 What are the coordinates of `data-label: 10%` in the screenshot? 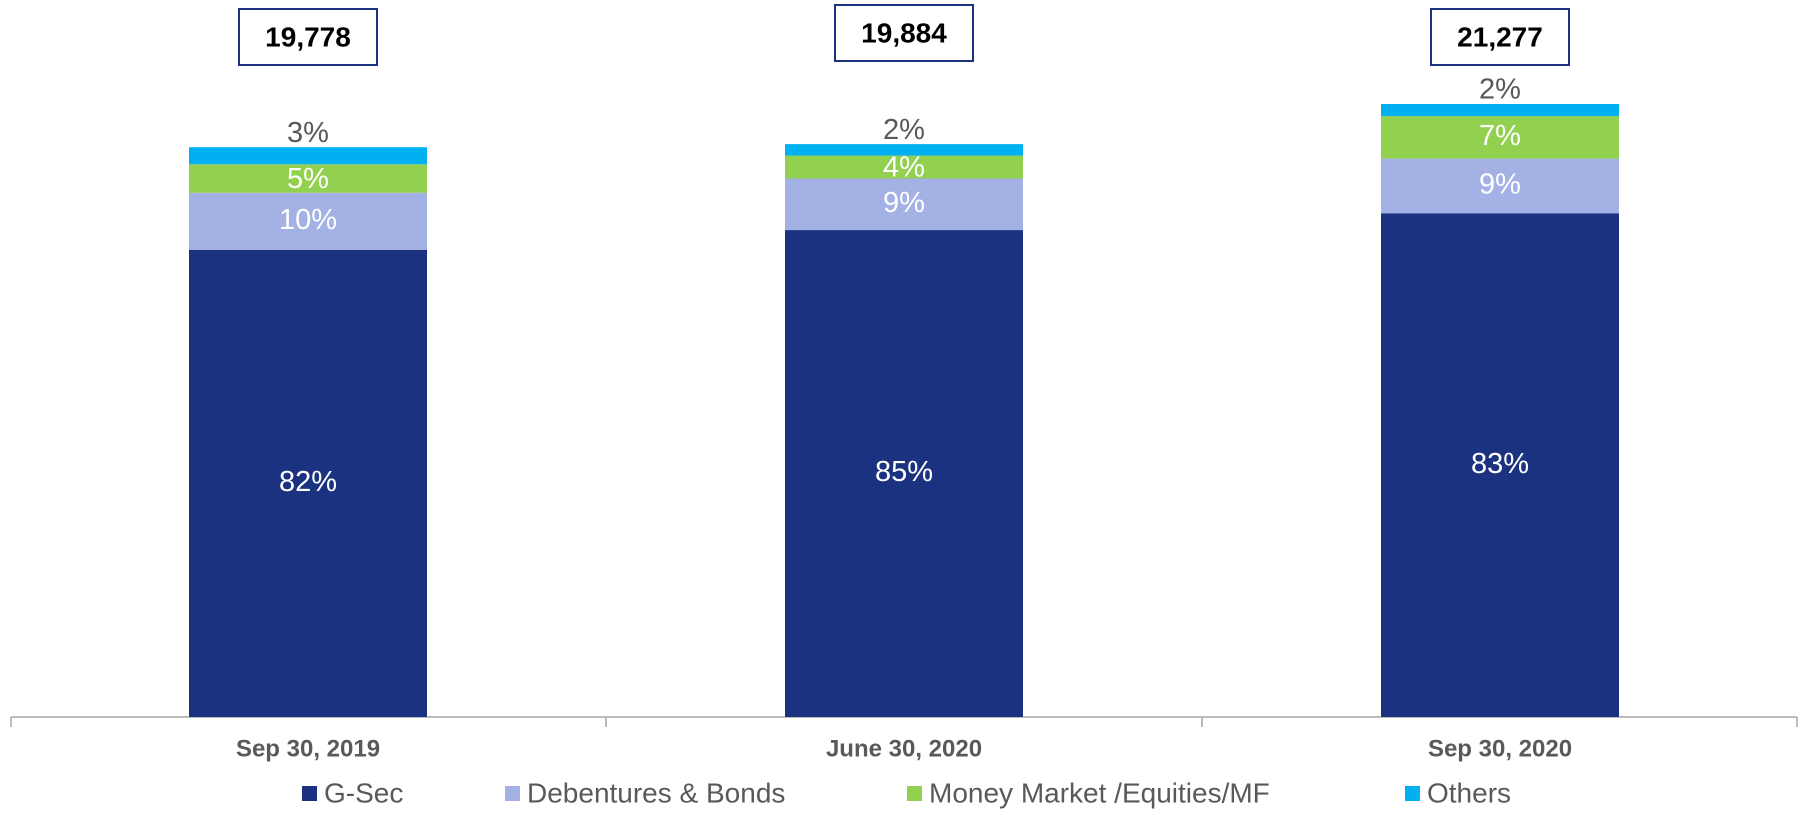 It's located at (308, 220).